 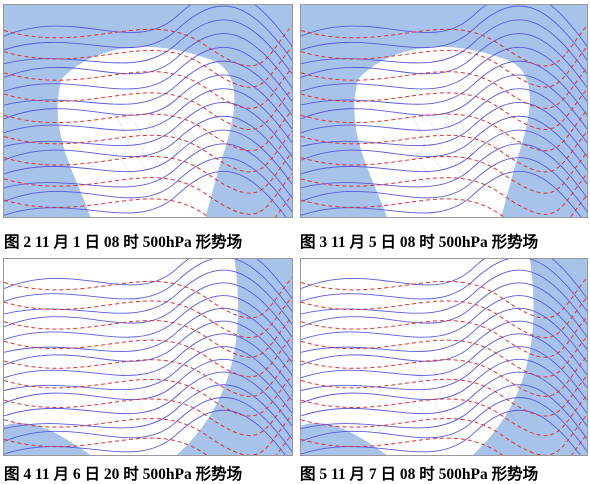 I want to click on figure-caption: 图 4 11 月 6 日 20 时 500hPa 形势场, so click(x=123, y=474).